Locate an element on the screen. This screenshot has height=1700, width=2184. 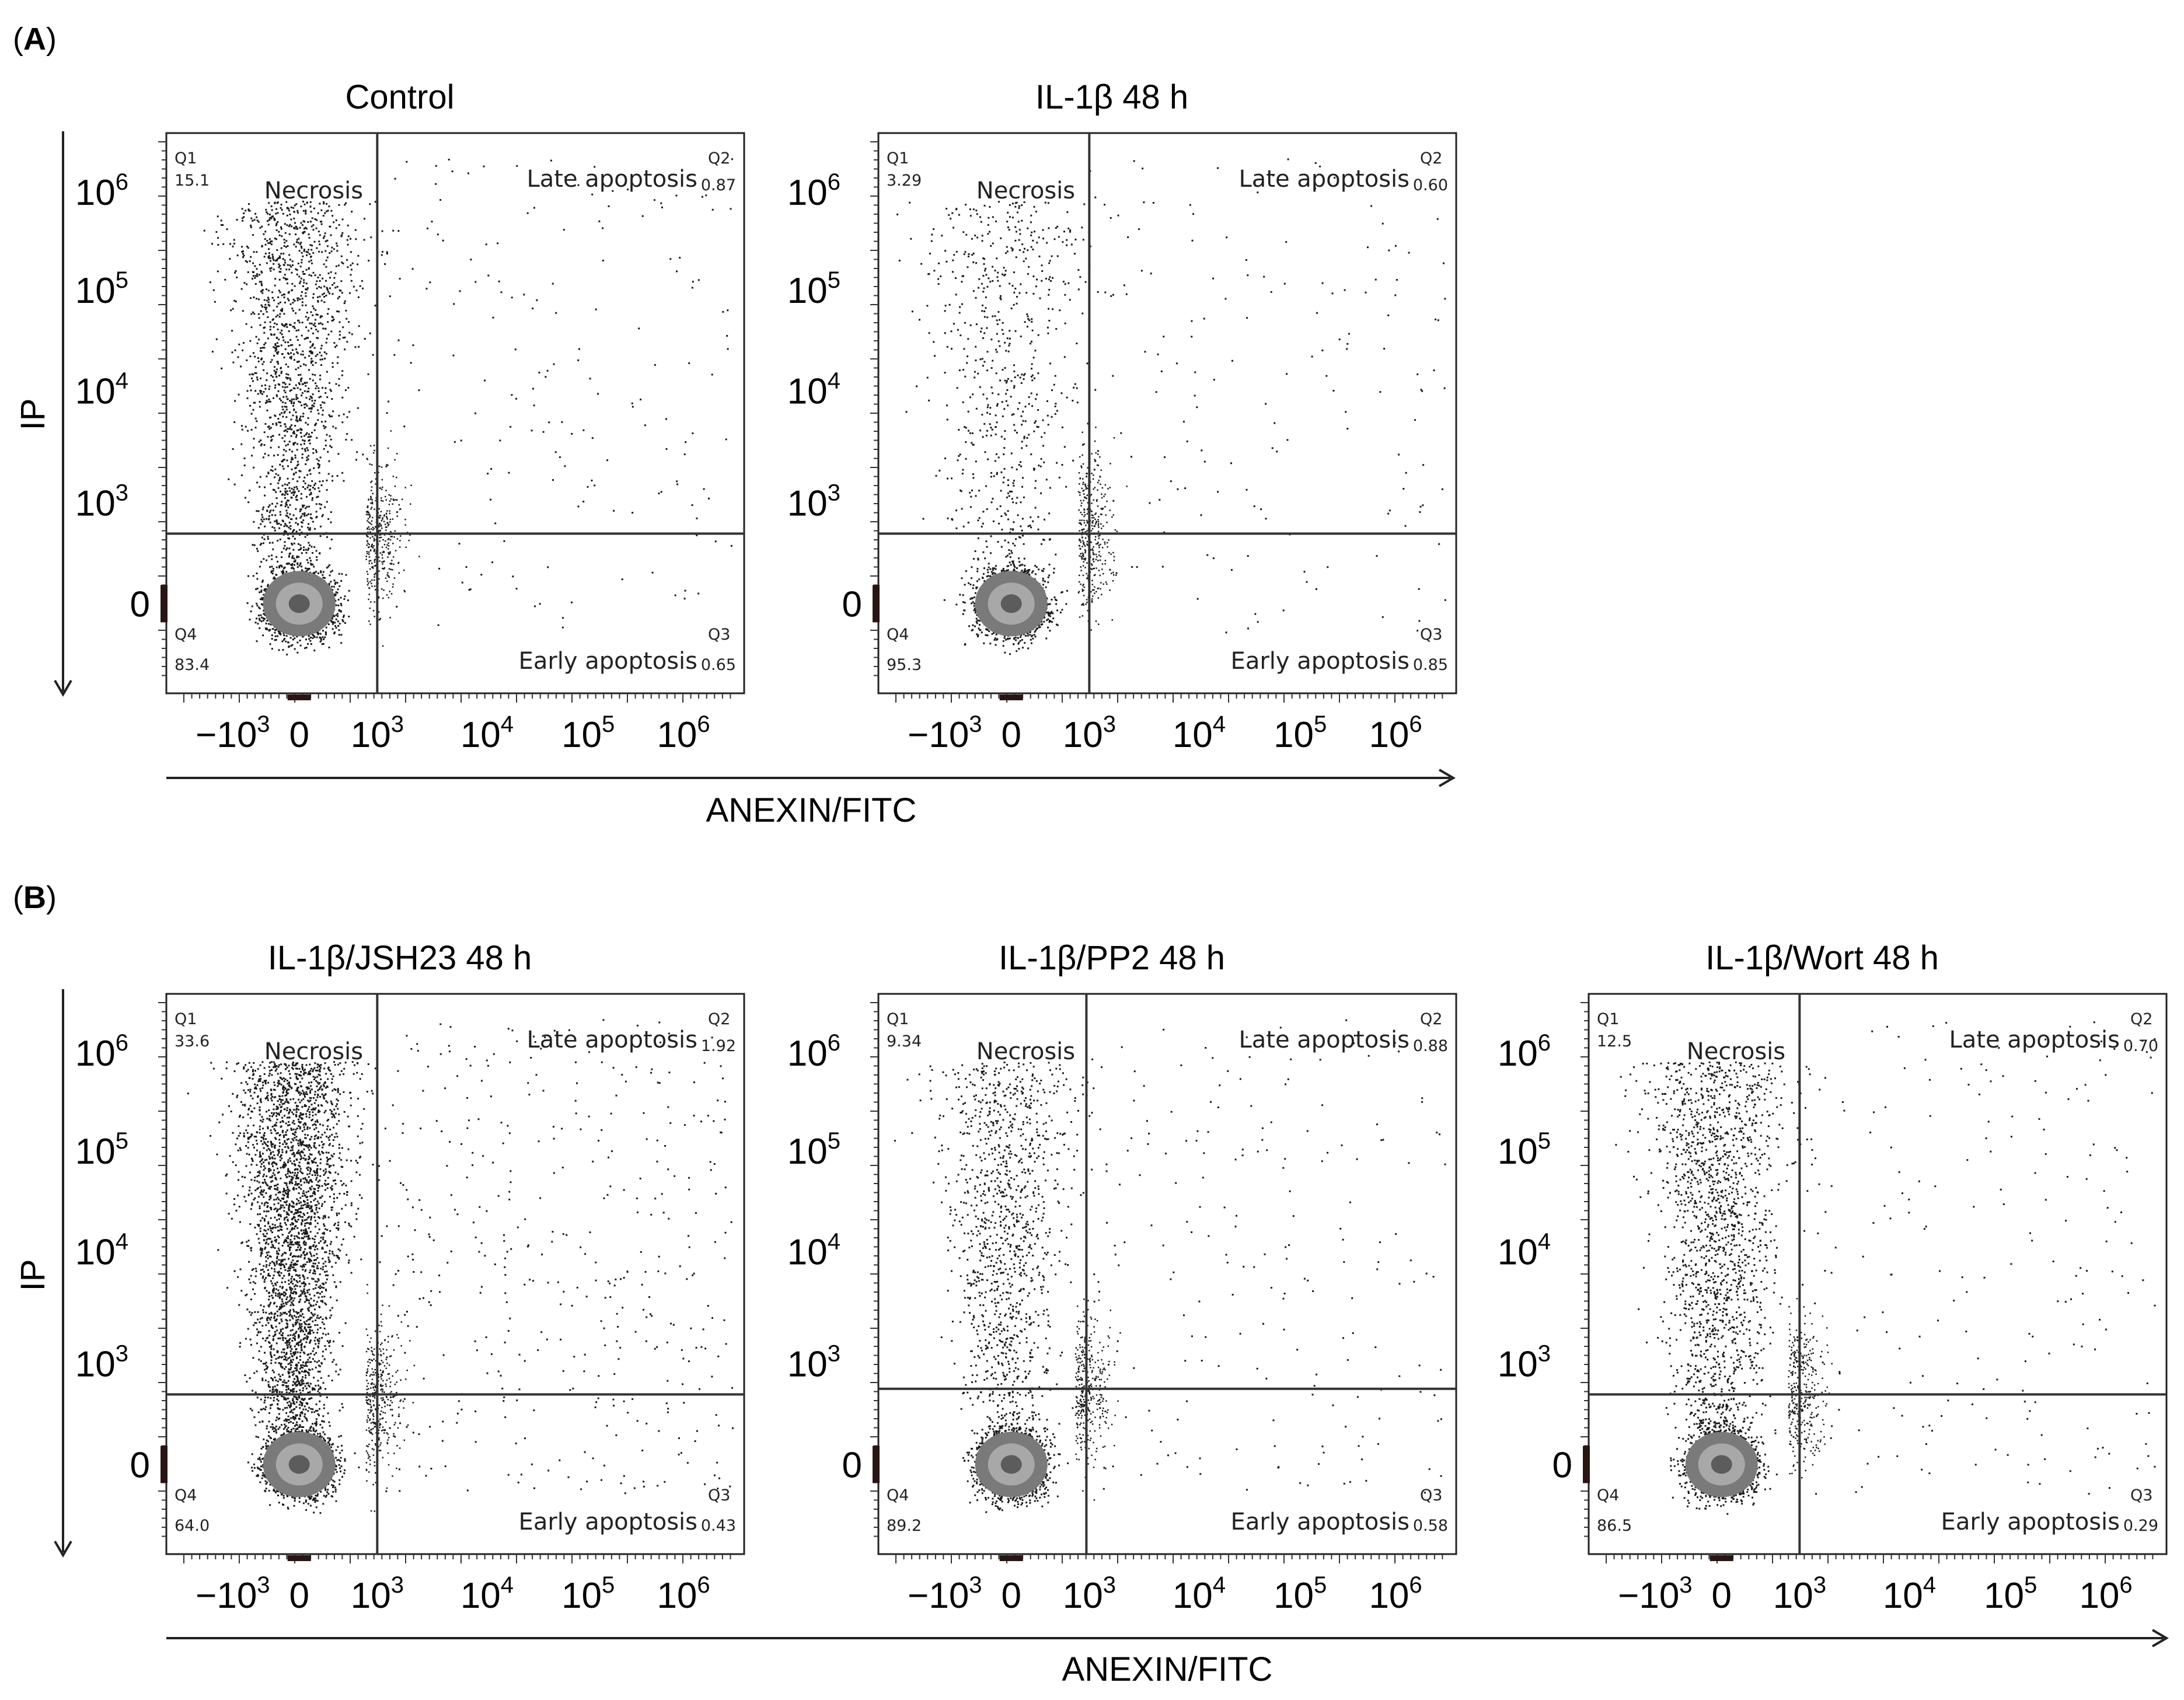
x-axis-label-a: ANEXIN/FITC is located at coordinates (811, 810).